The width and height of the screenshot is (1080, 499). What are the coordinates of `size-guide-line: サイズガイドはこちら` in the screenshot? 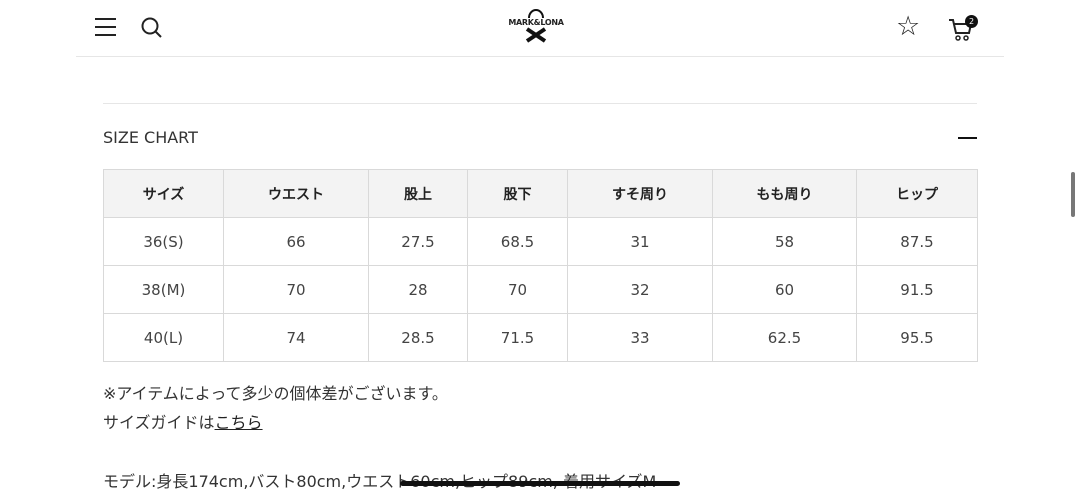 It's located at (183, 421).